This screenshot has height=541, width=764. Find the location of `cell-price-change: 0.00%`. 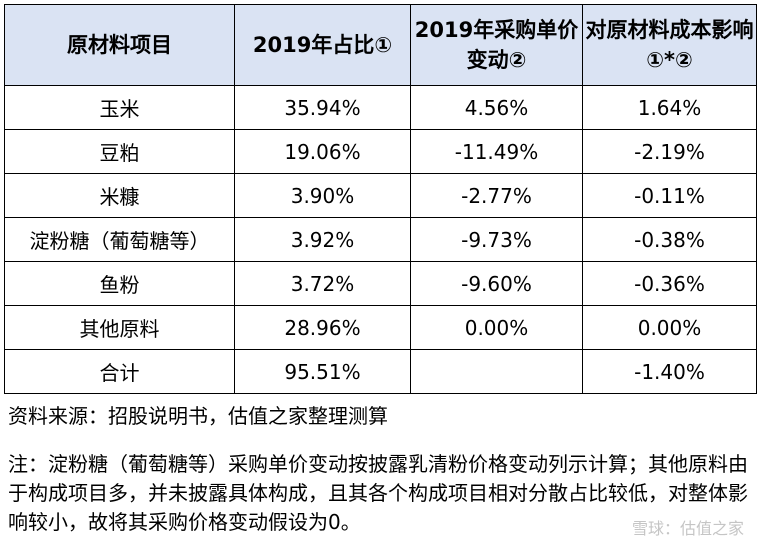

cell-price-change: 0.00% is located at coordinates (496, 327).